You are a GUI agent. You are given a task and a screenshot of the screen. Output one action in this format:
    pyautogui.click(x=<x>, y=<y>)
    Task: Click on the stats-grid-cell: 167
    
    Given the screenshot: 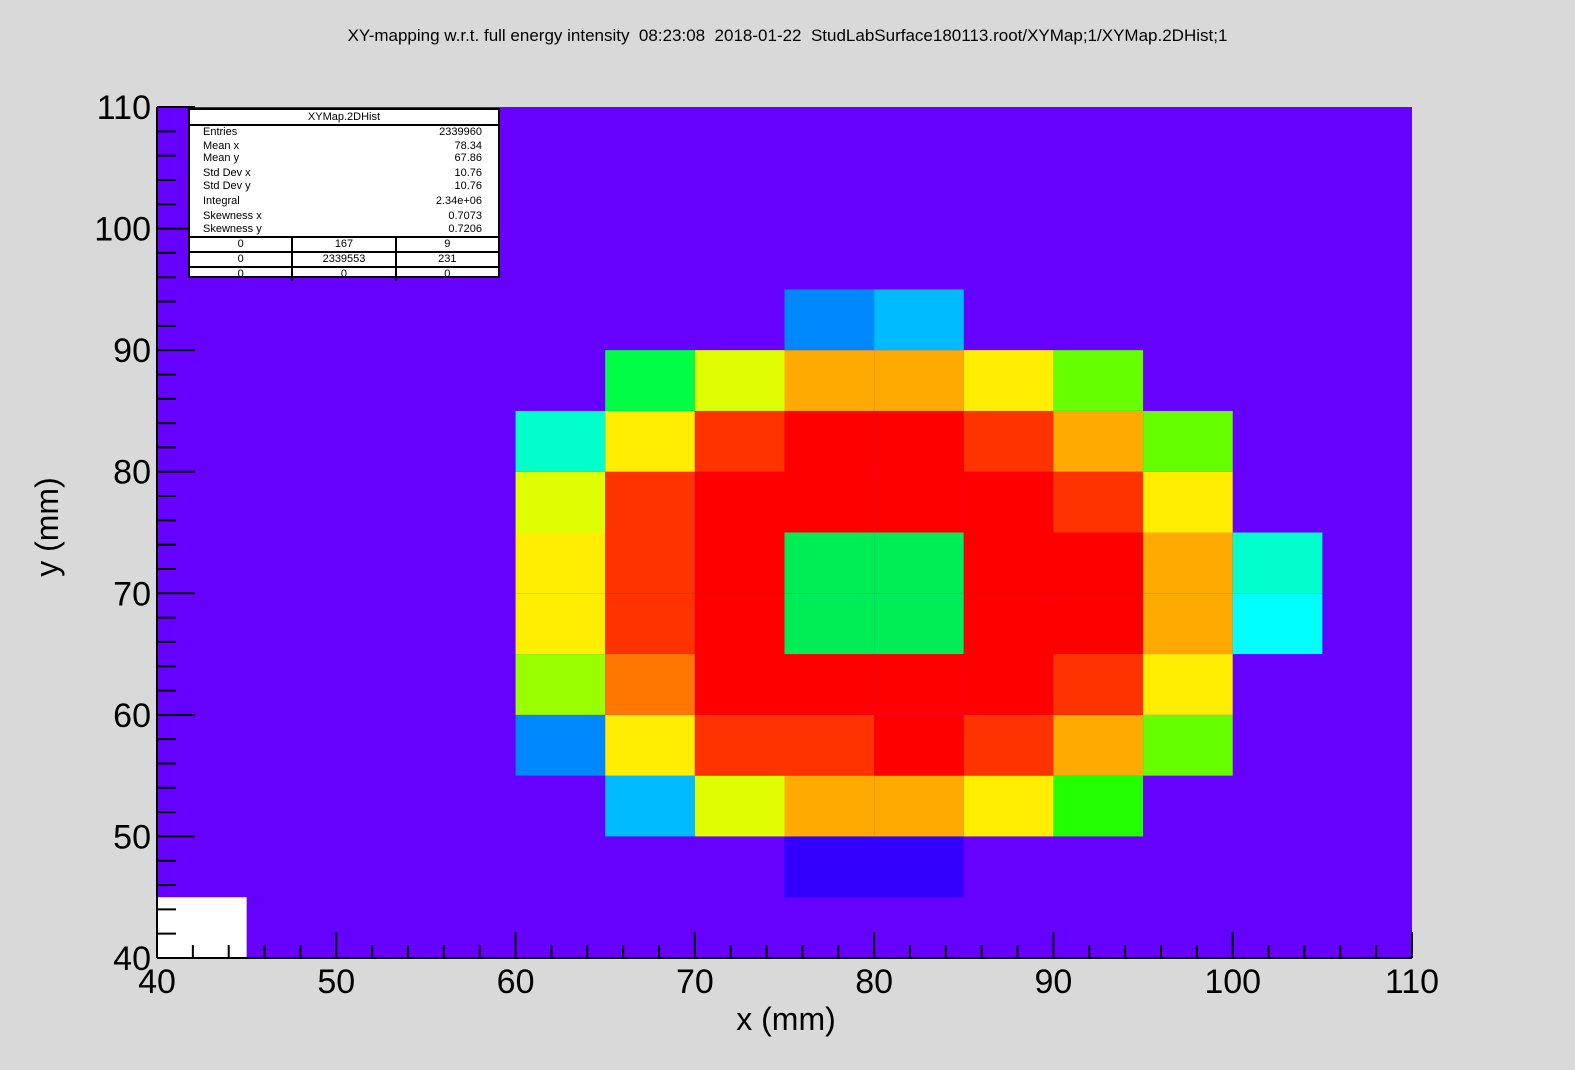 What is the action you would take?
    pyautogui.click(x=345, y=244)
    